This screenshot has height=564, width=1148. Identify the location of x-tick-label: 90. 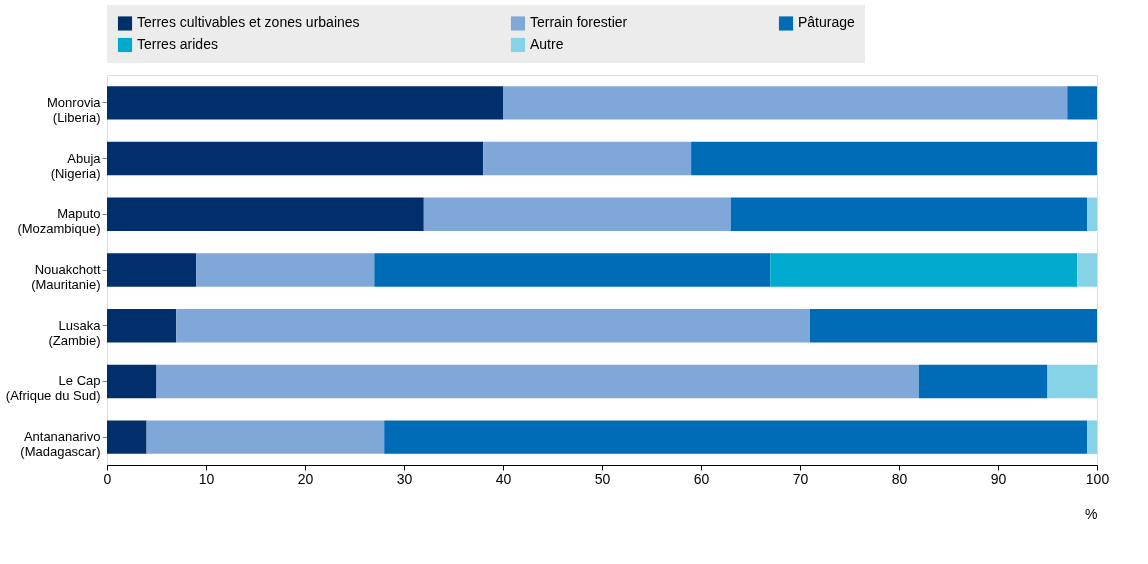
(998, 478).